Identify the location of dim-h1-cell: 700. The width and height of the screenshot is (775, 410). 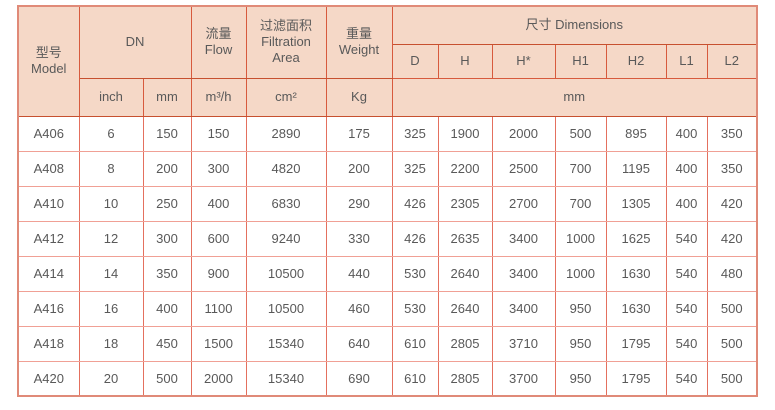
(580, 203).